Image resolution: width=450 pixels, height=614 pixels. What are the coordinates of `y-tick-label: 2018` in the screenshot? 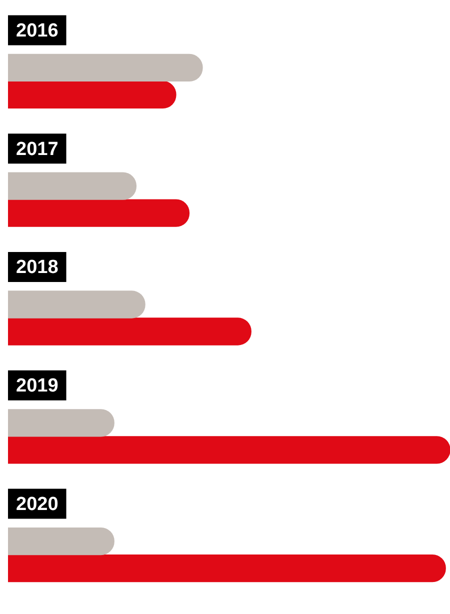 It's located at (37, 267).